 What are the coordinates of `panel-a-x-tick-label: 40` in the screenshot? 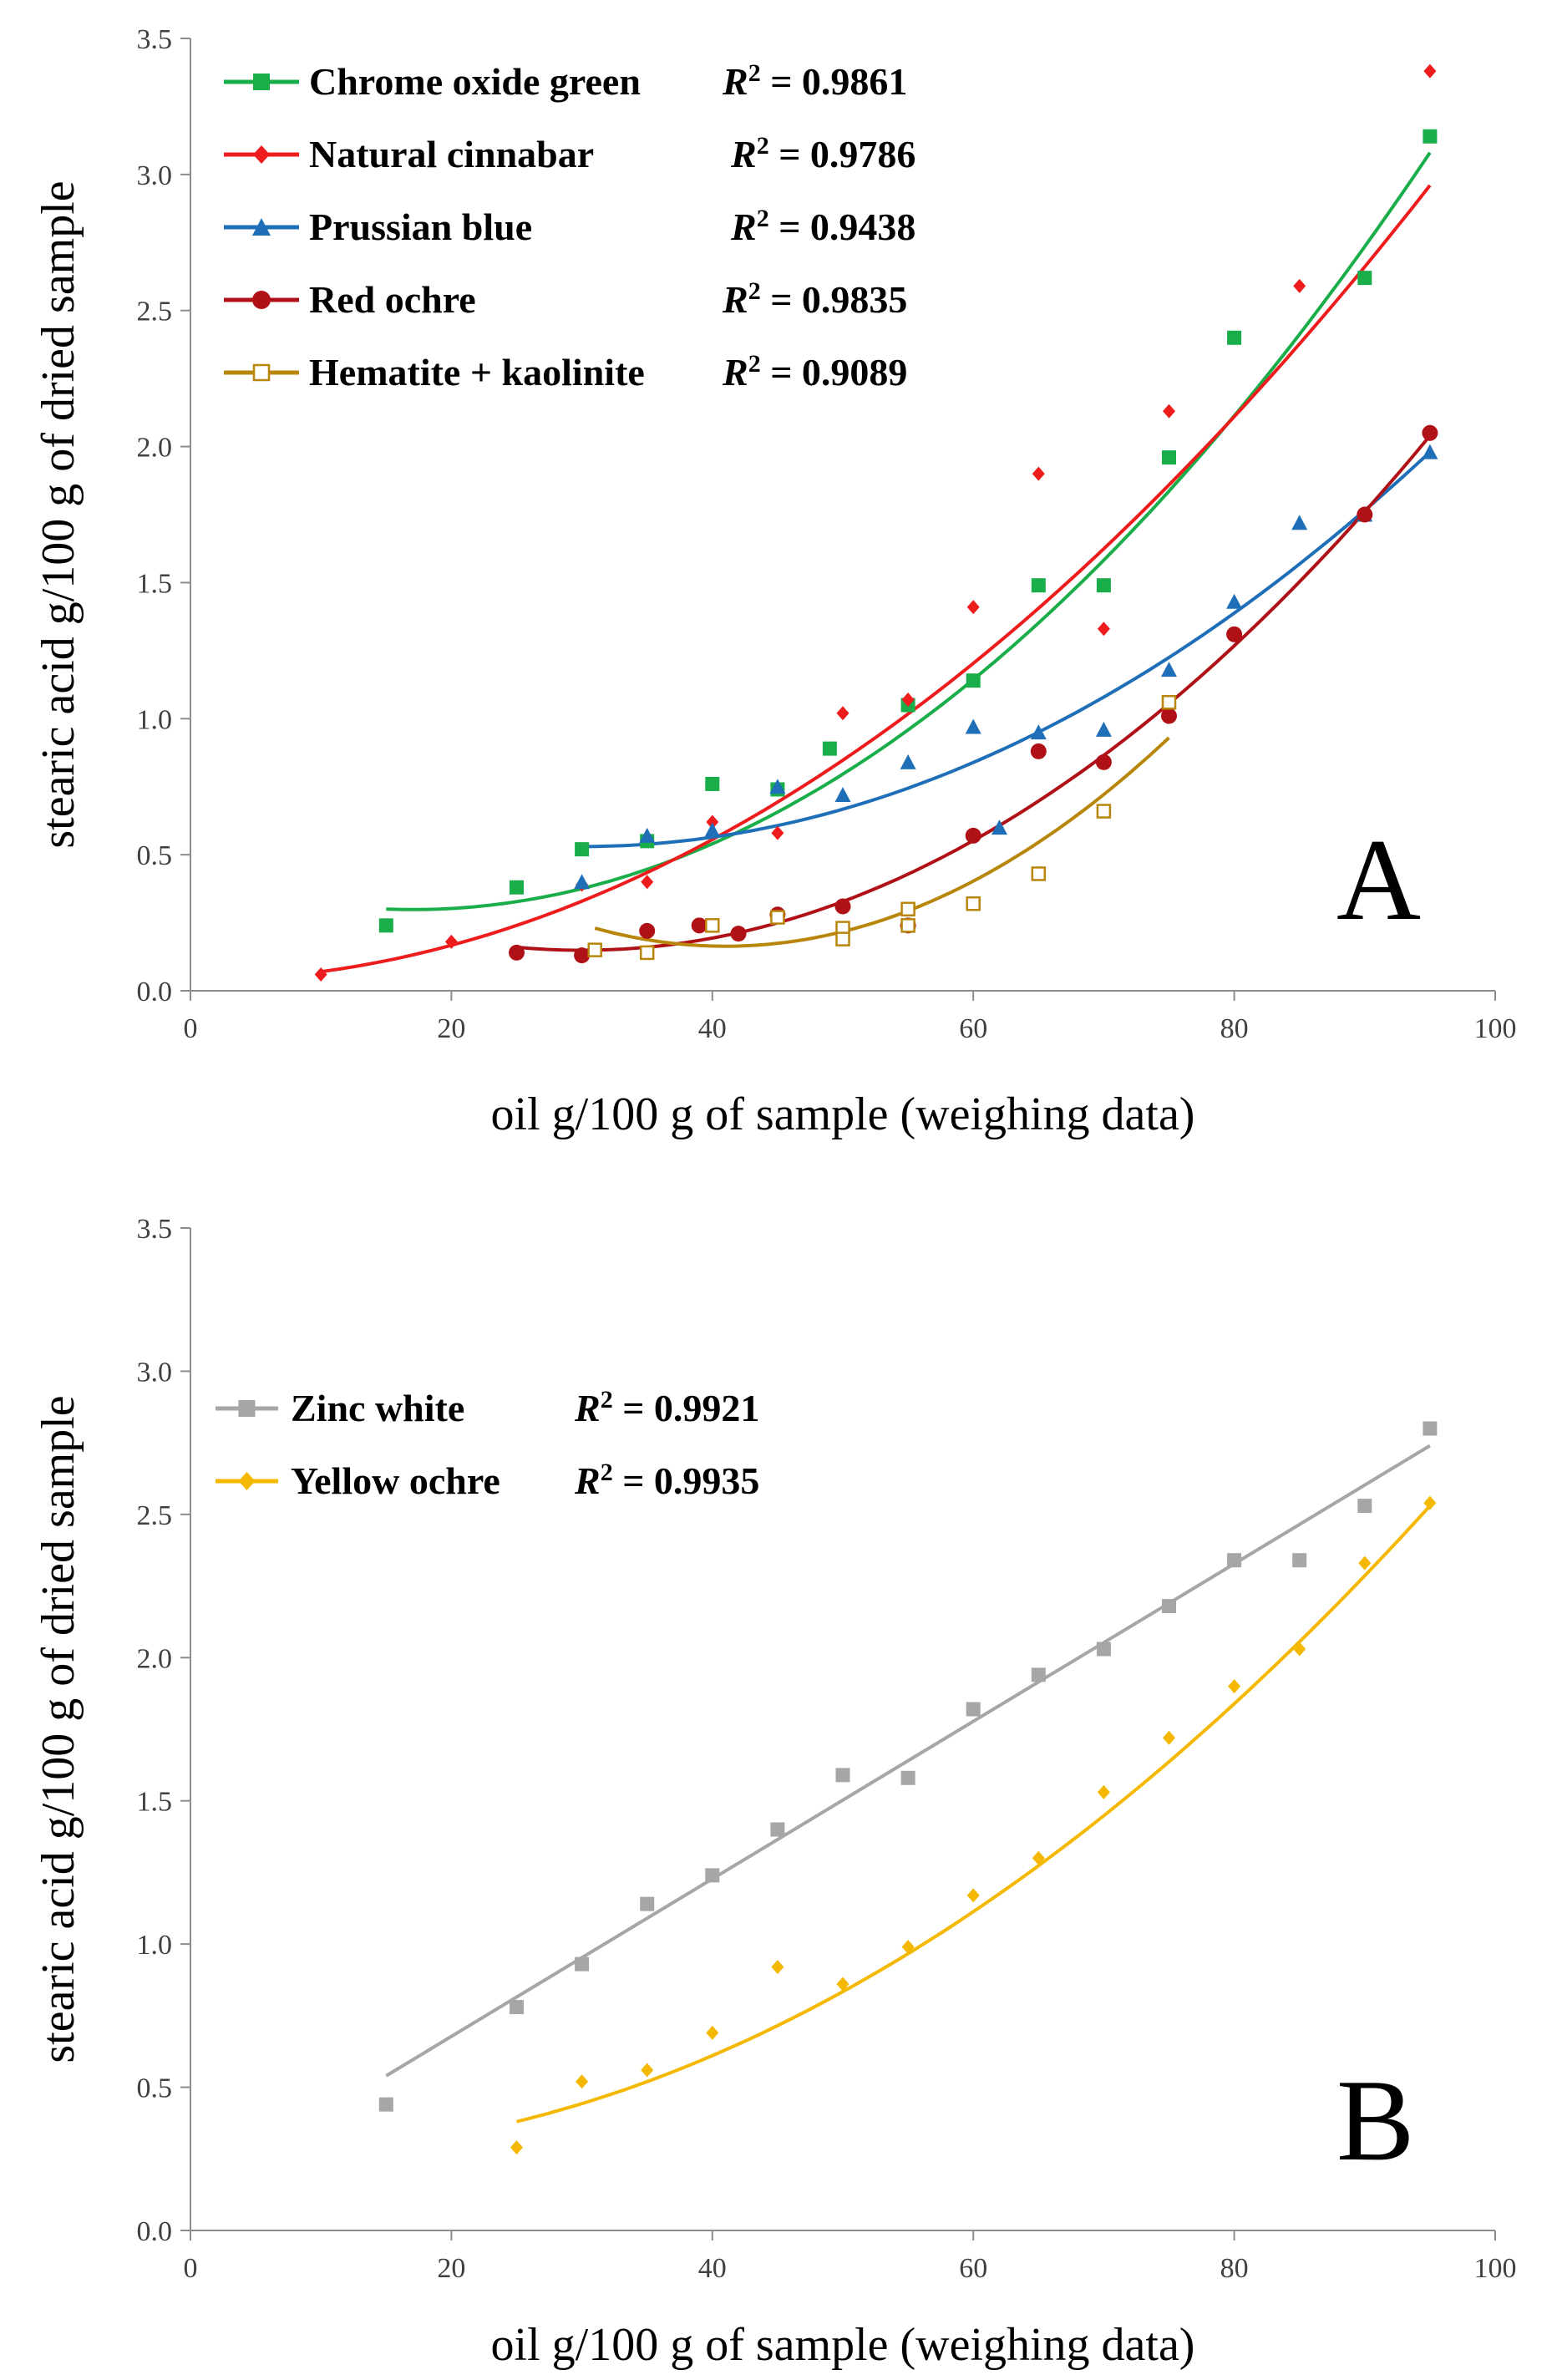 It's located at (713, 1028).